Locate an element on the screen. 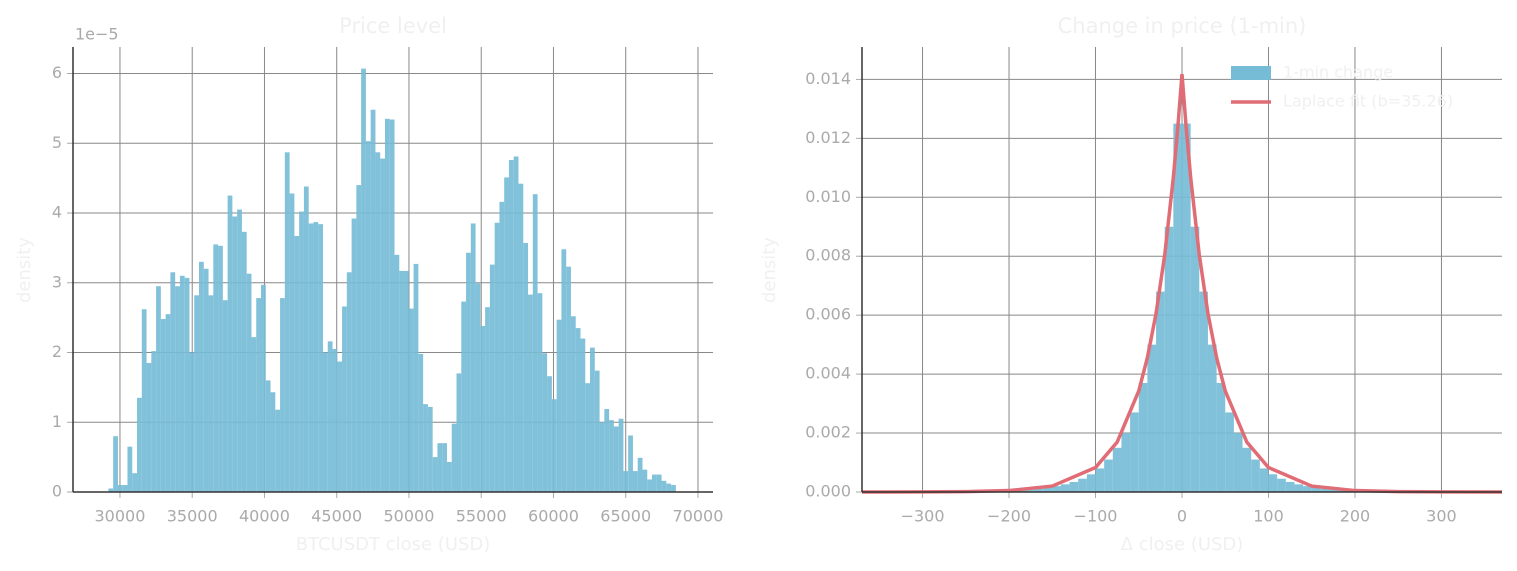 This screenshot has height=571, width=1517. y-tick-label: 0.012 is located at coordinates (828, 137).